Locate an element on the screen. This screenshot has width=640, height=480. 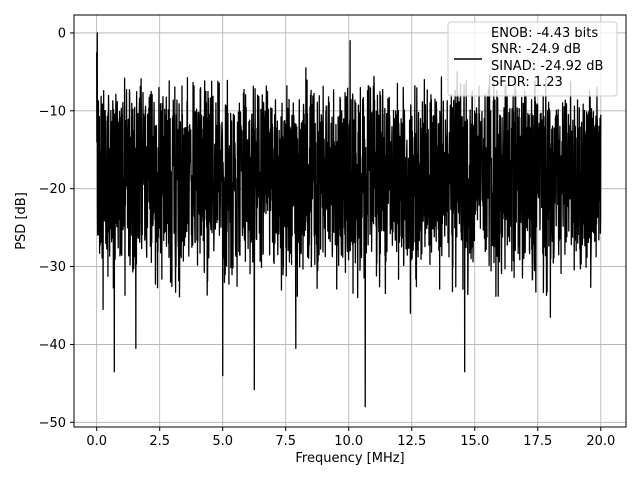
x-tick-label: 10.0 is located at coordinates (348, 441).